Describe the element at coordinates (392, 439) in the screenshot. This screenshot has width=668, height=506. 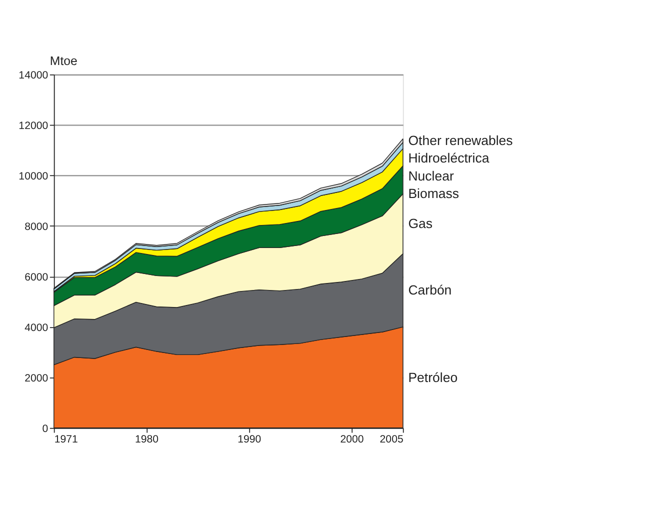
I see `x-tick-label: 2005` at that location.